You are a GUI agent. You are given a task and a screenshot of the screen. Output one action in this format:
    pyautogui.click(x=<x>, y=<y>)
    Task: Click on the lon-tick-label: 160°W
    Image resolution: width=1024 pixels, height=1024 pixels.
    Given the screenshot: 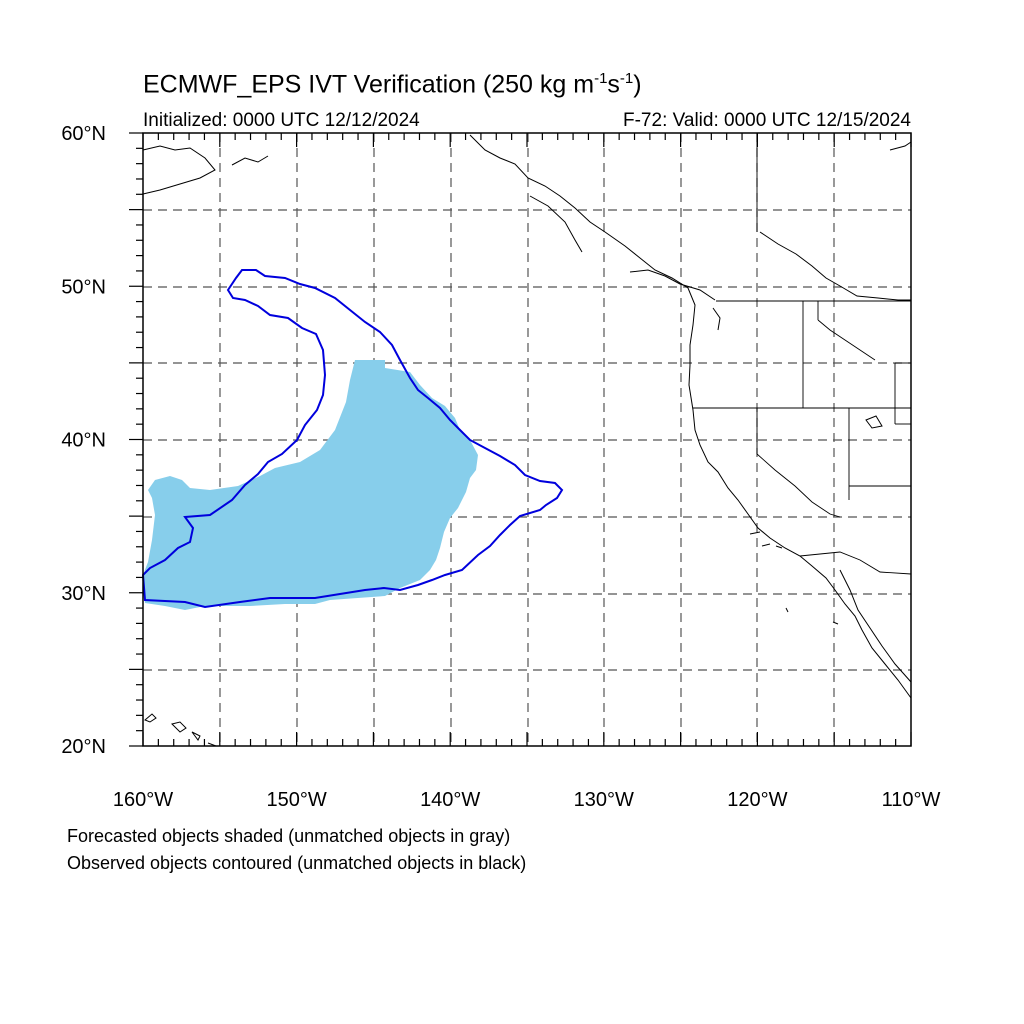 What is the action you would take?
    pyautogui.click(x=143, y=800)
    